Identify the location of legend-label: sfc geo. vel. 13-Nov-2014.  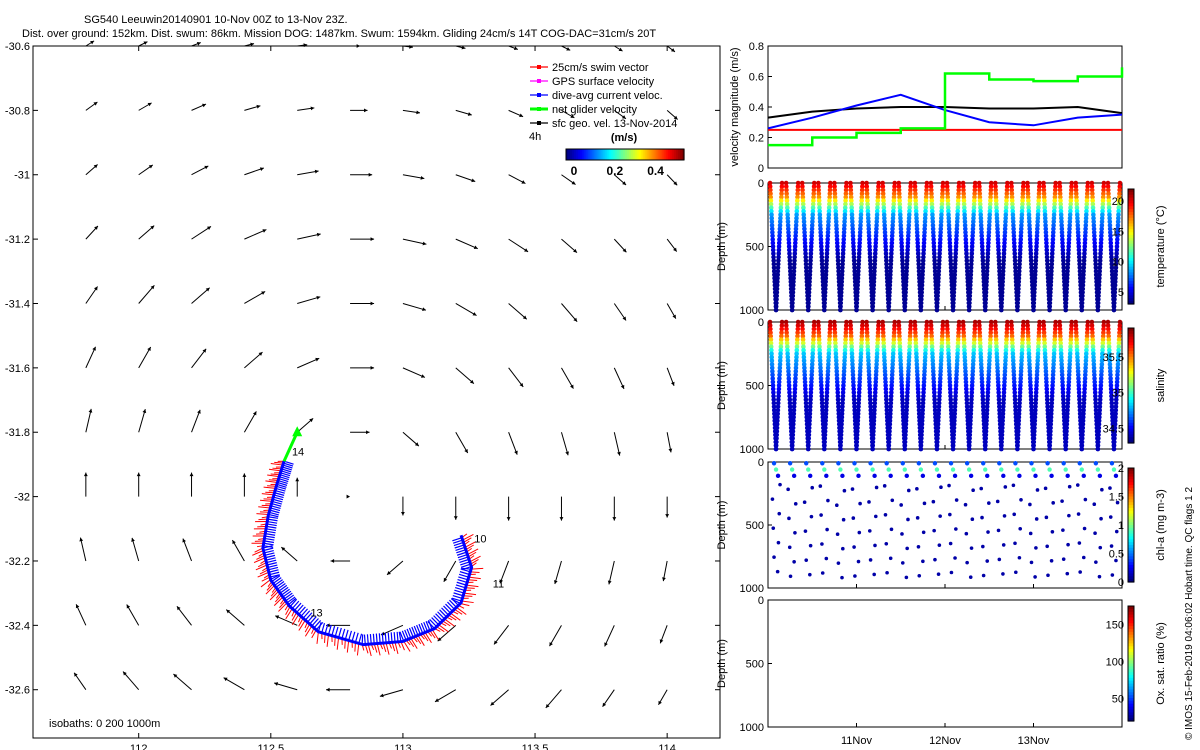
(614, 124).